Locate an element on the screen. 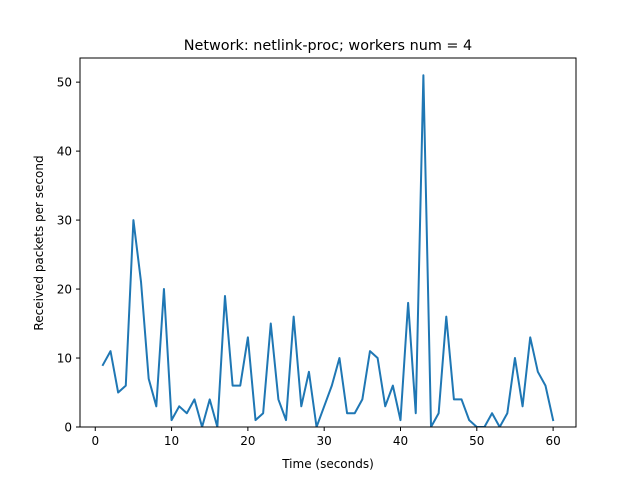 This screenshot has width=640, height=480. x-tick-label: 30 is located at coordinates (324, 441).